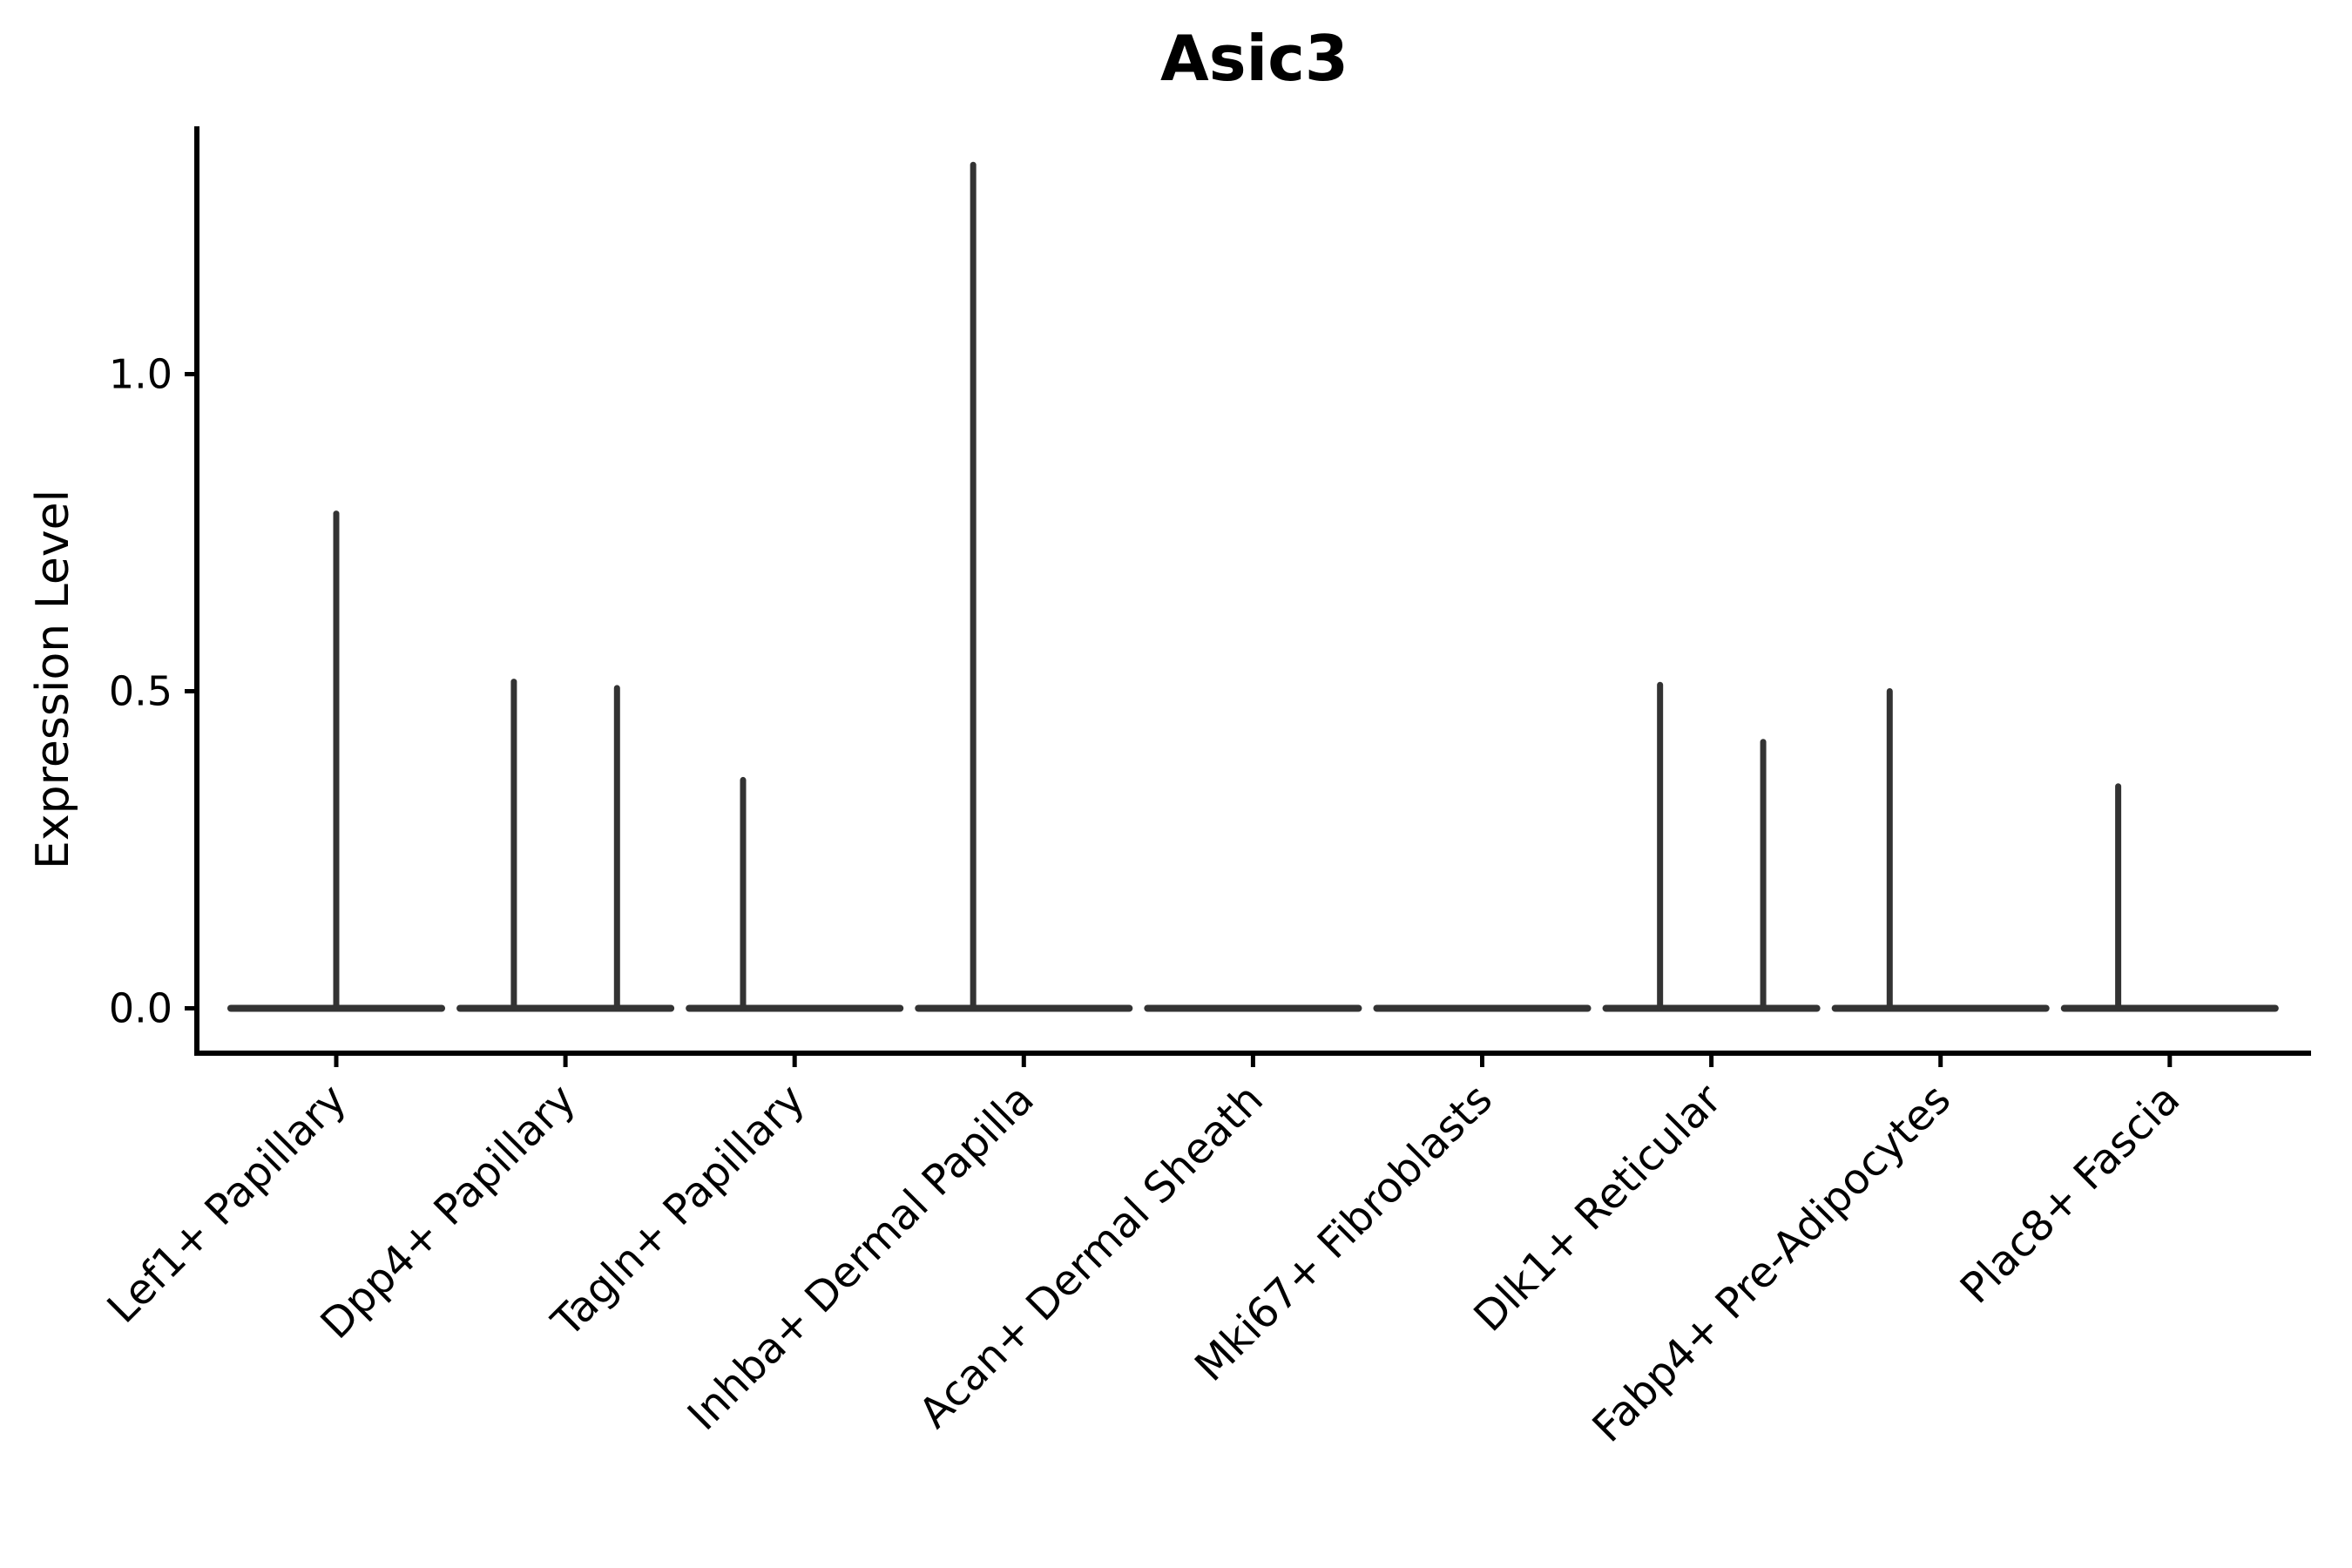  Describe the element at coordinates (1597, 1208) in the screenshot. I see `x-tick-label: Dlk1+ Reticular` at that location.